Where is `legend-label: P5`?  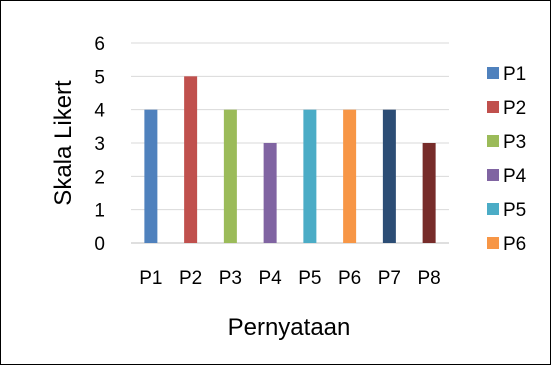
legend-label: P5 is located at coordinates (514, 210).